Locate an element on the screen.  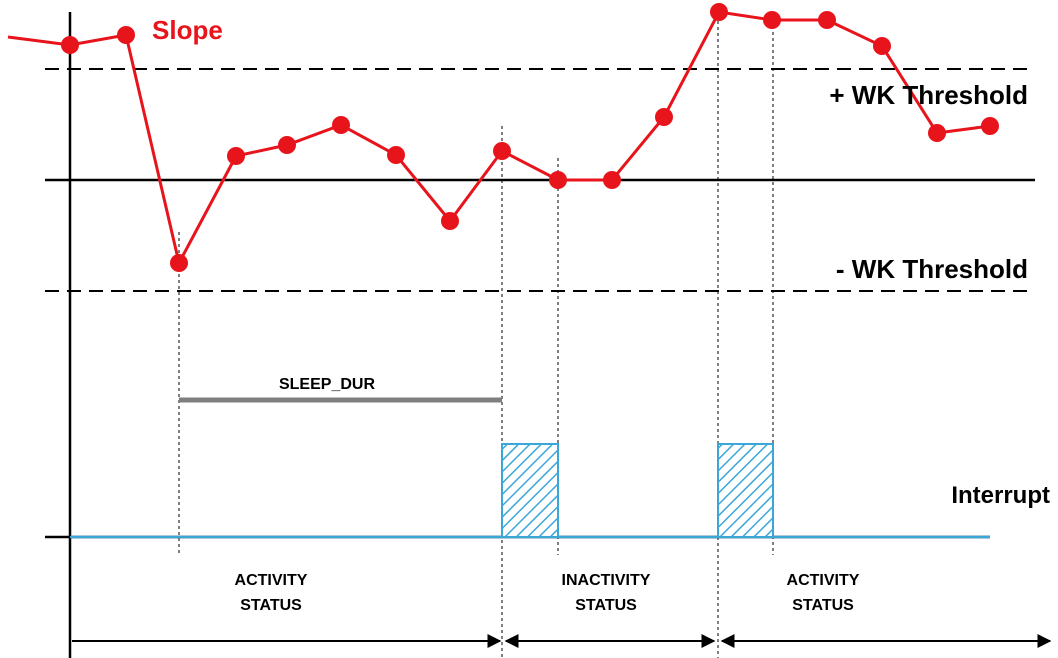
interrupt-label: Interrupt is located at coordinates (1000, 495).